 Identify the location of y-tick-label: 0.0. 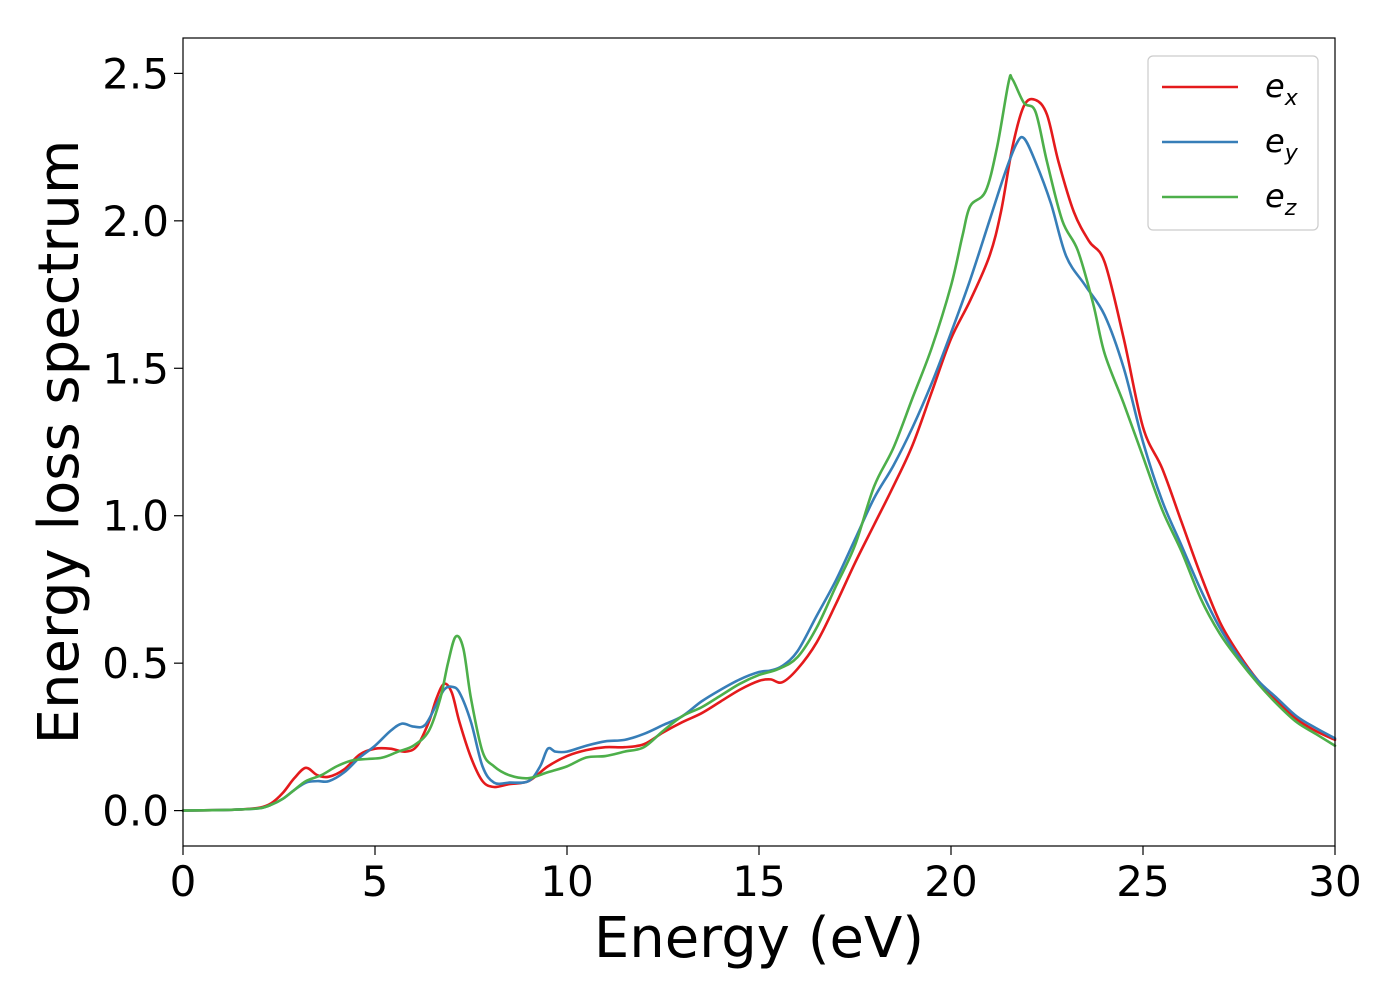
(135, 811).